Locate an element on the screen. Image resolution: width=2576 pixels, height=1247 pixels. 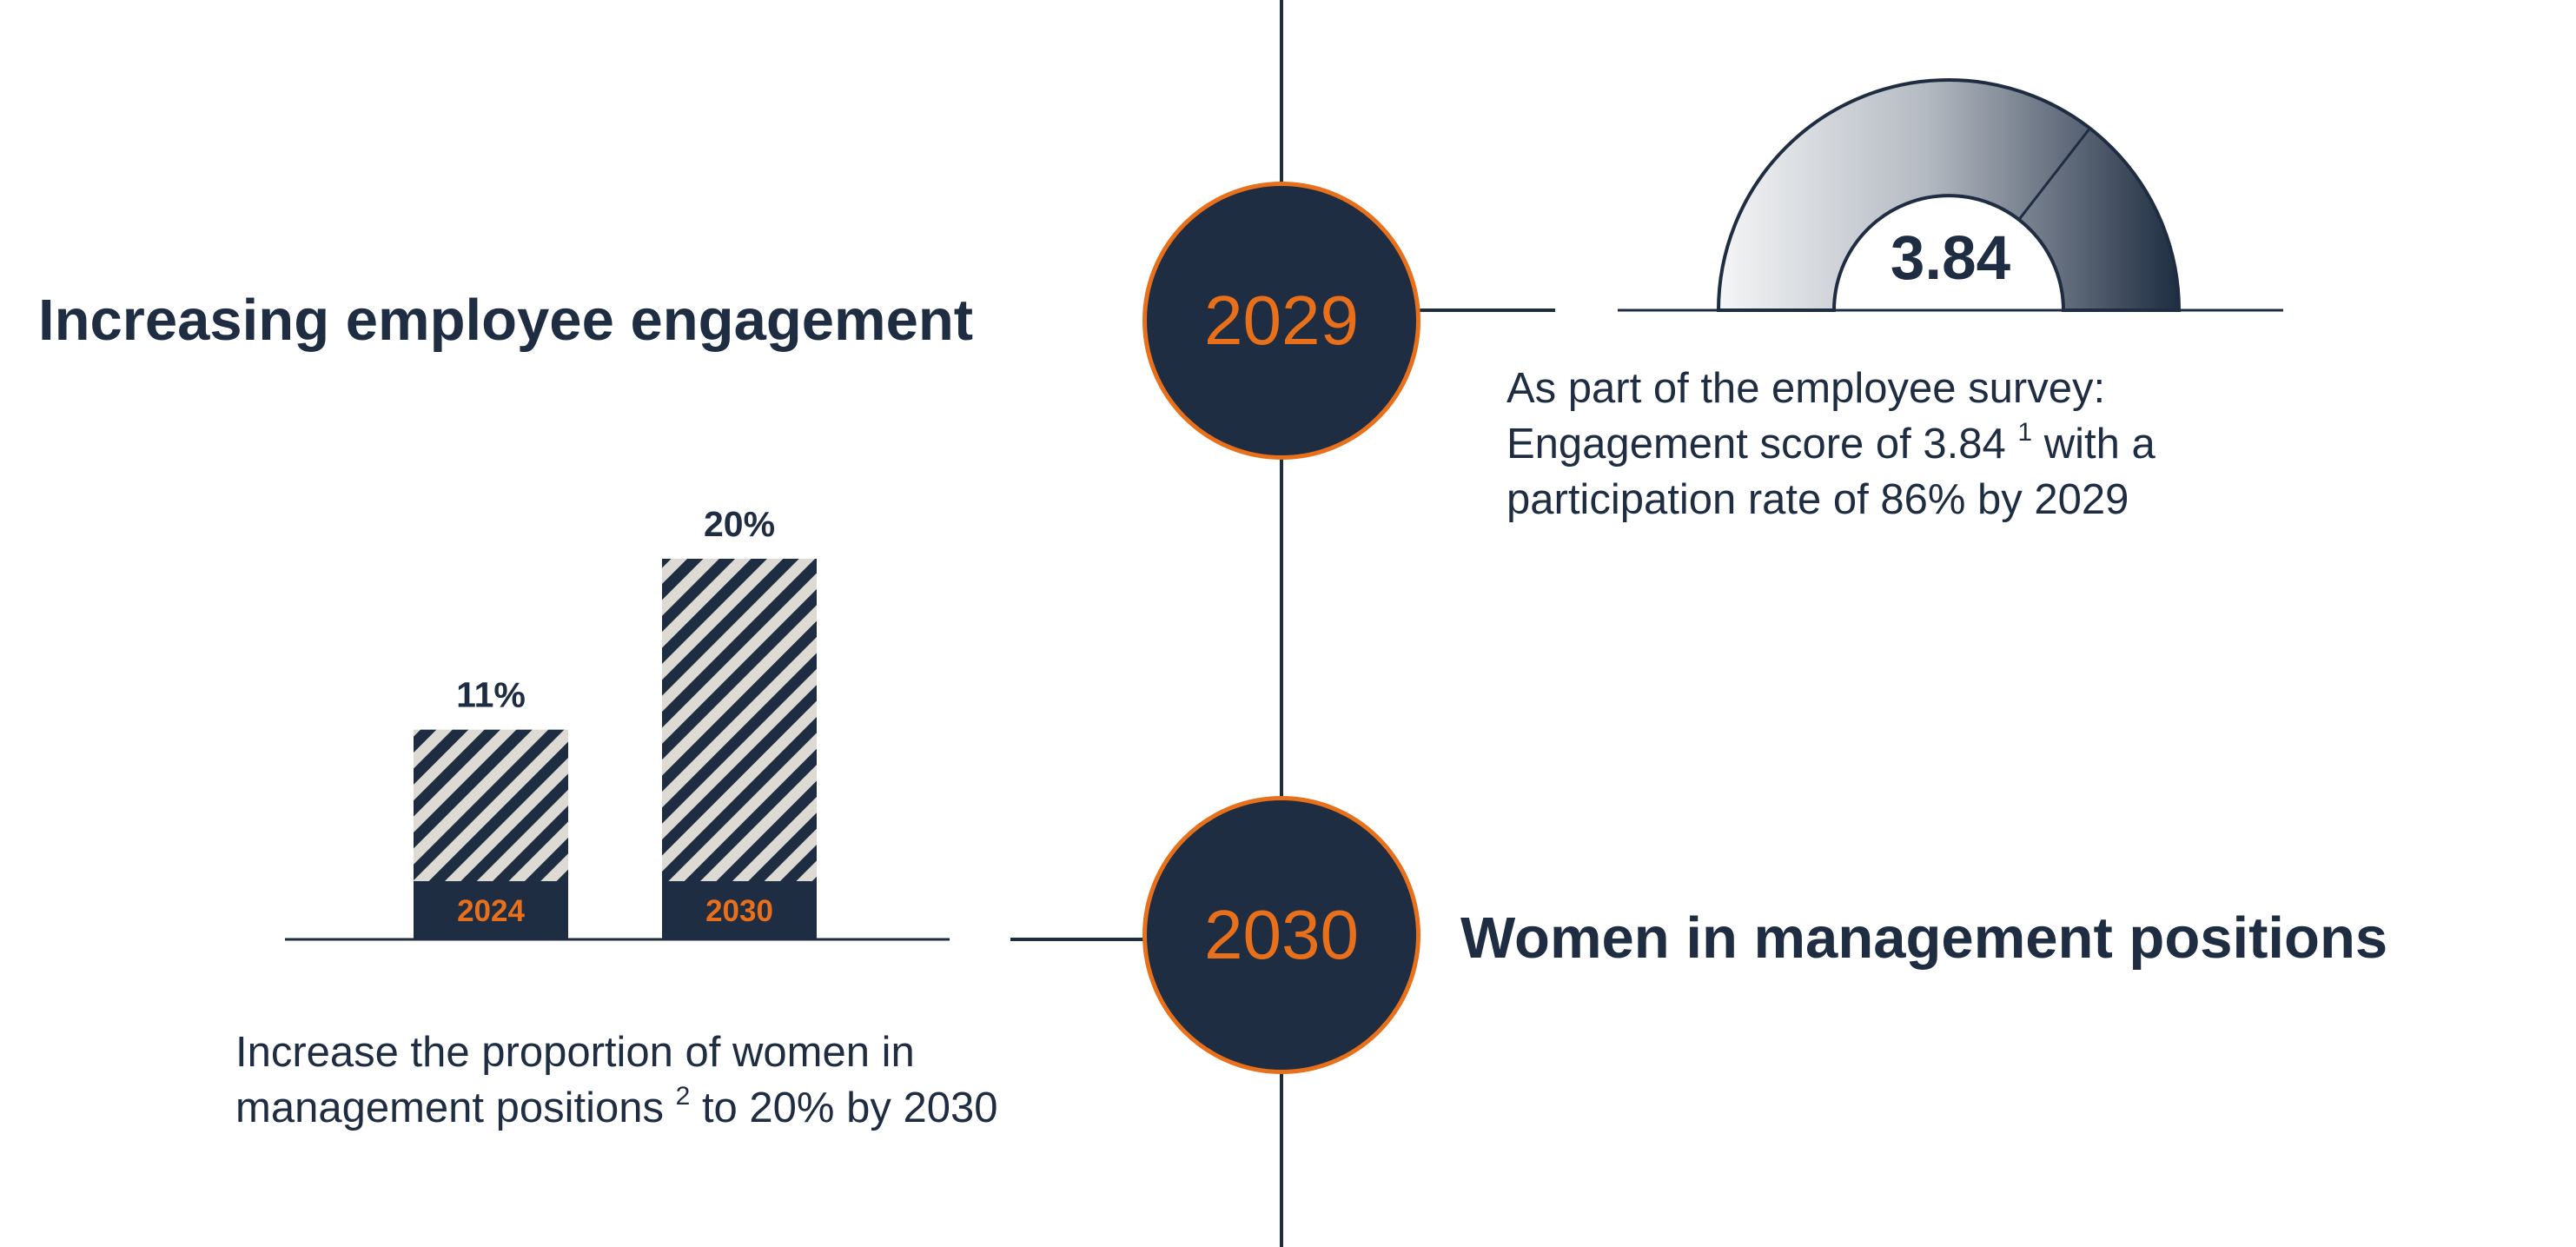
bar-value-label-2024: 11% is located at coordinates (491, 695).